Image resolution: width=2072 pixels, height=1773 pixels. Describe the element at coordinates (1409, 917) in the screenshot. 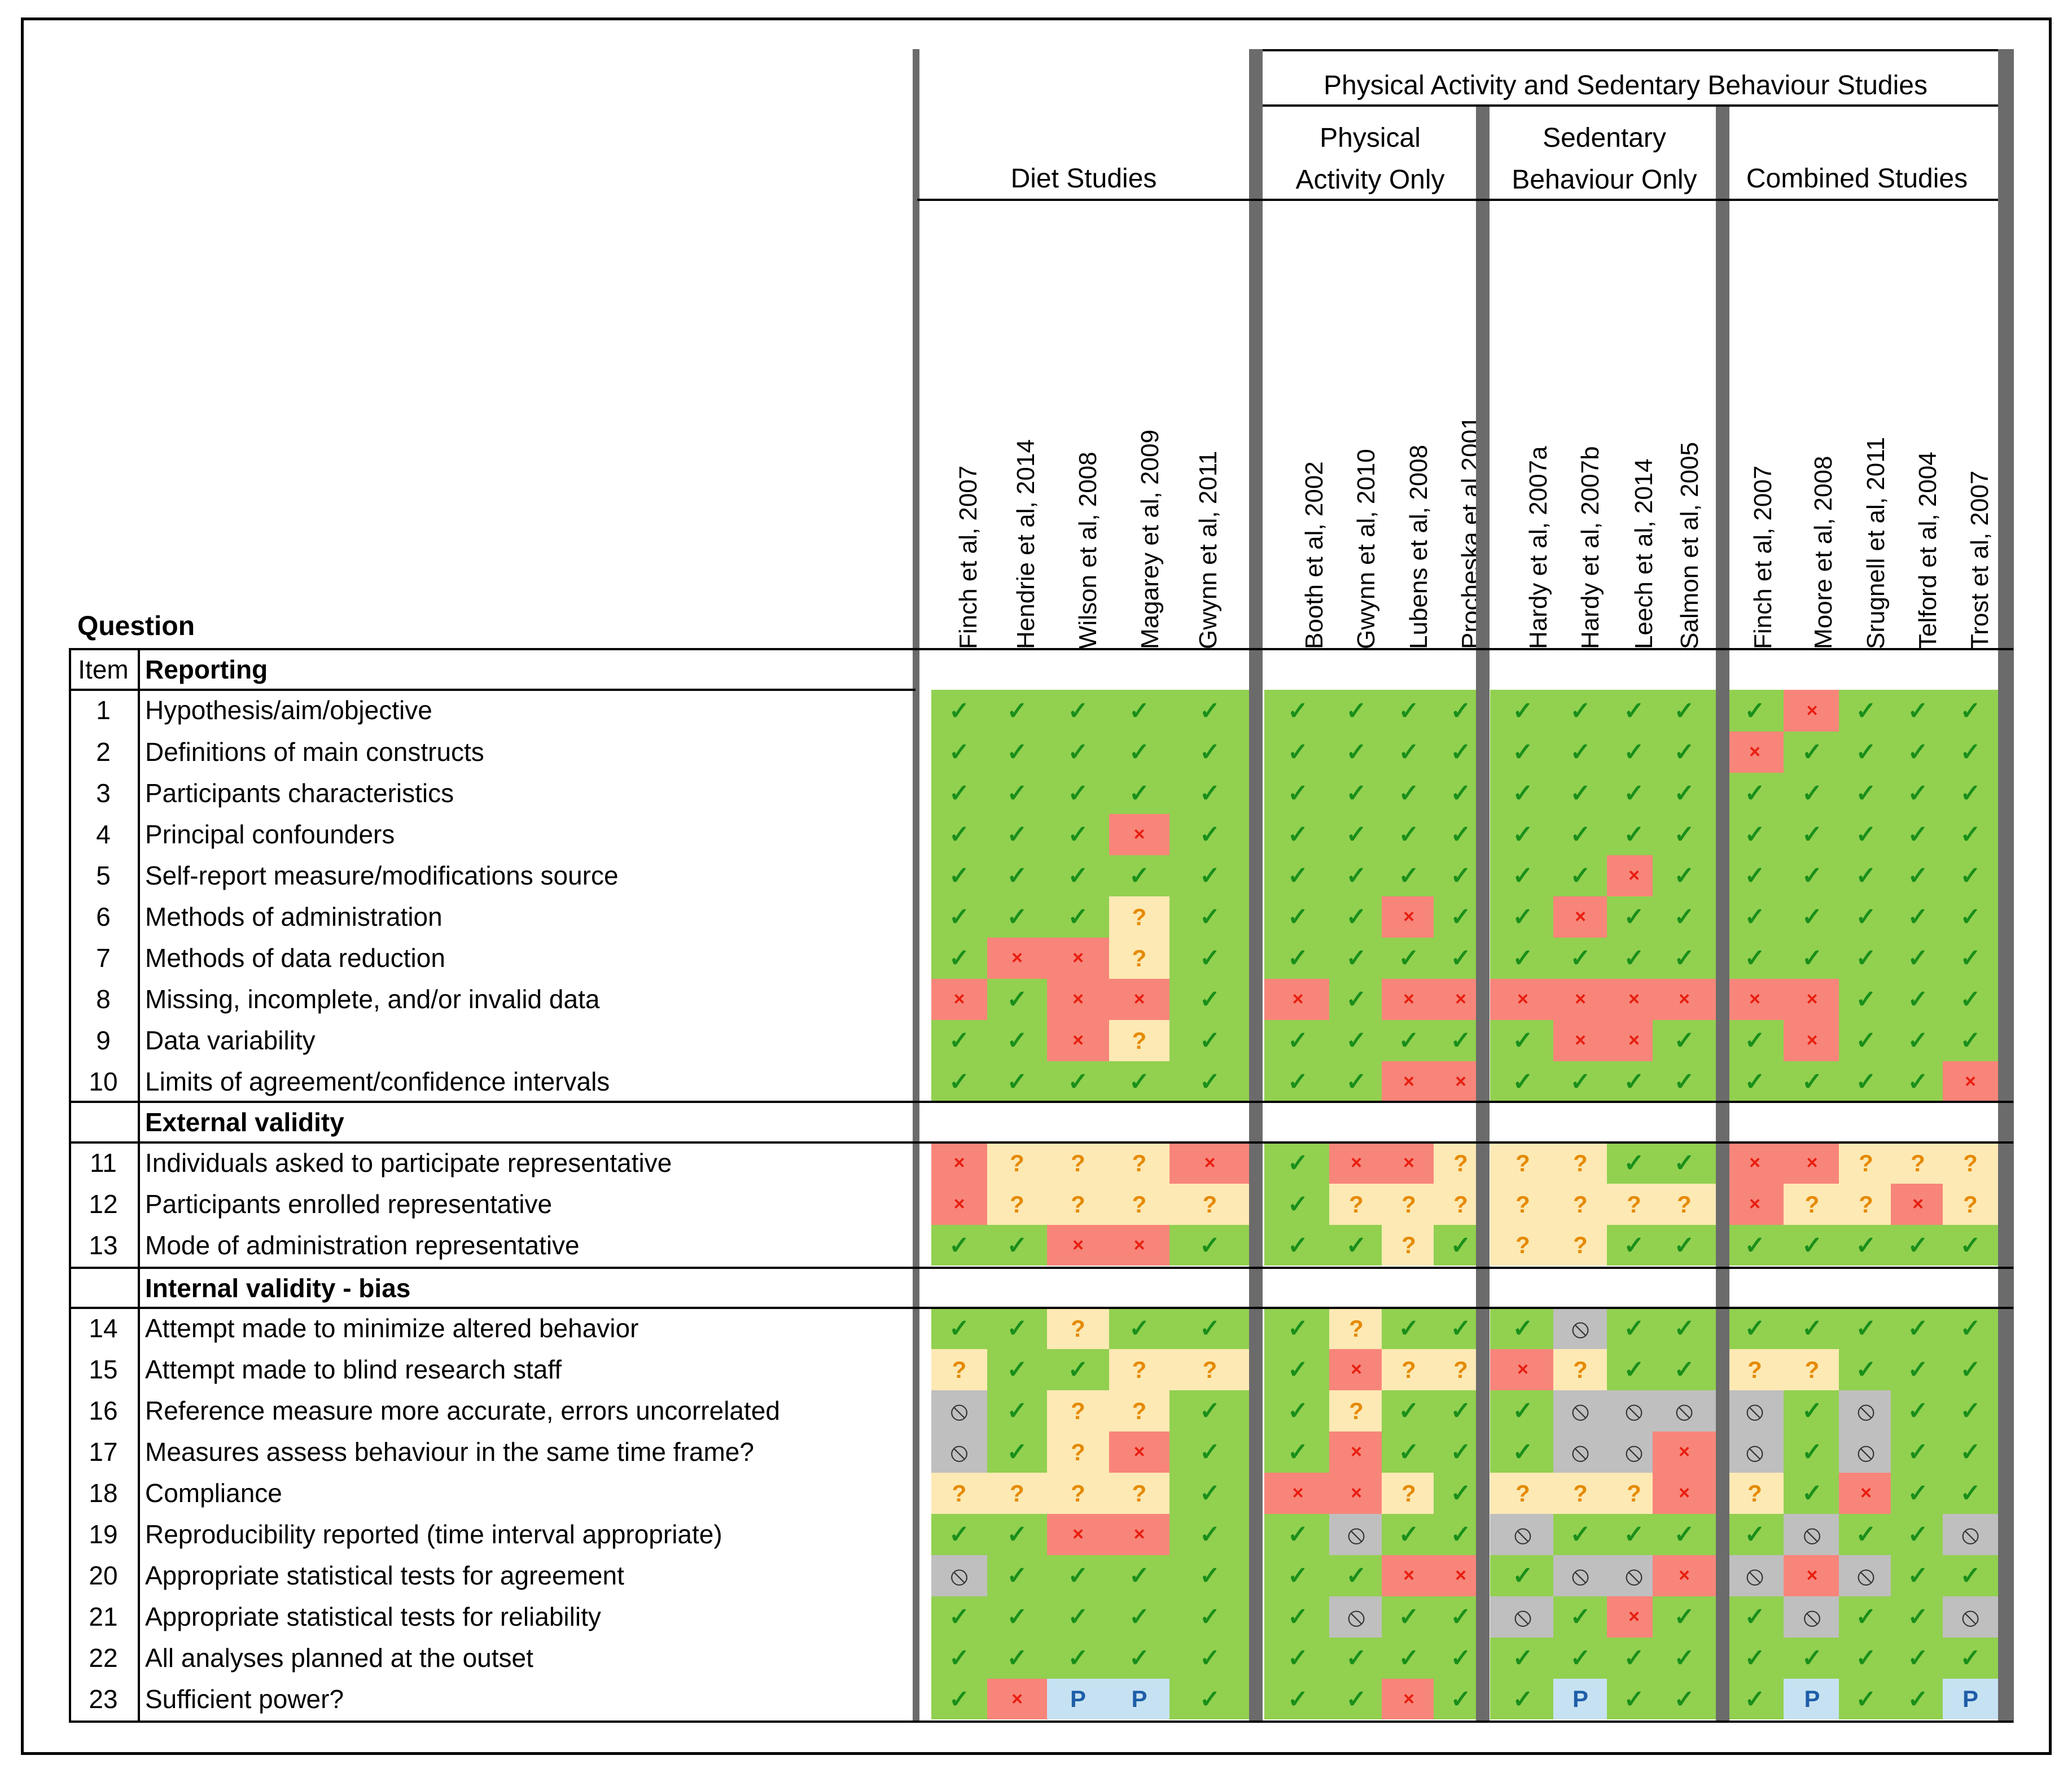

I see `rating-cross-icon-r6-c8: ×` at that location.